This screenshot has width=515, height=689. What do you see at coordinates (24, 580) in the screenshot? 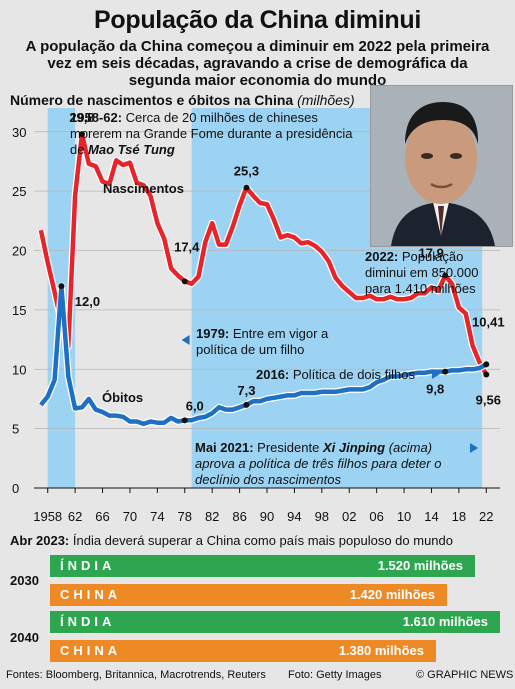
I see `projection-year-2030: 2030` at bounding box center [24, 580].